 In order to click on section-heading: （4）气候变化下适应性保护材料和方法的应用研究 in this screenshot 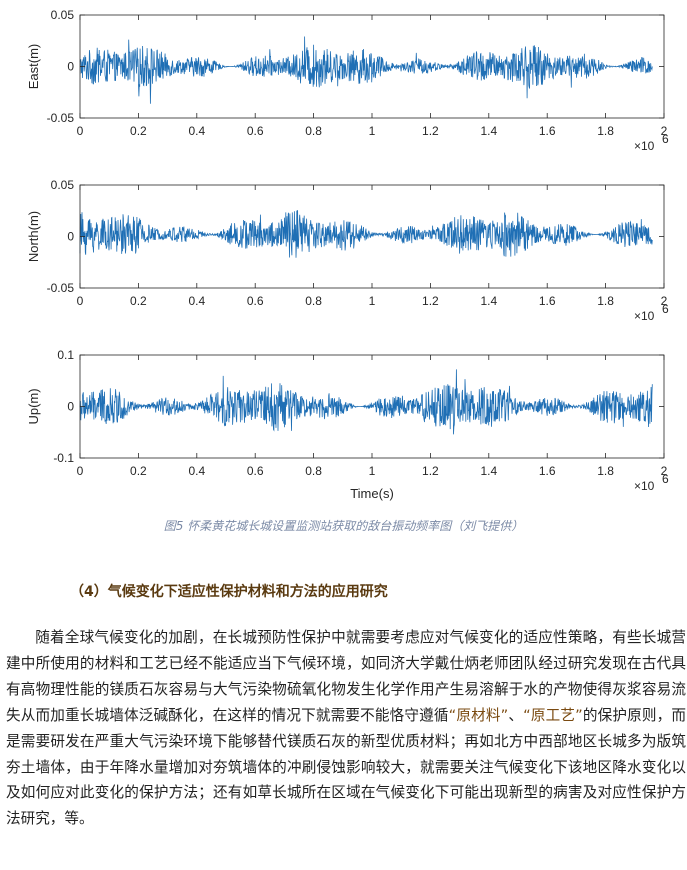, I will do `click(229, 592)`.